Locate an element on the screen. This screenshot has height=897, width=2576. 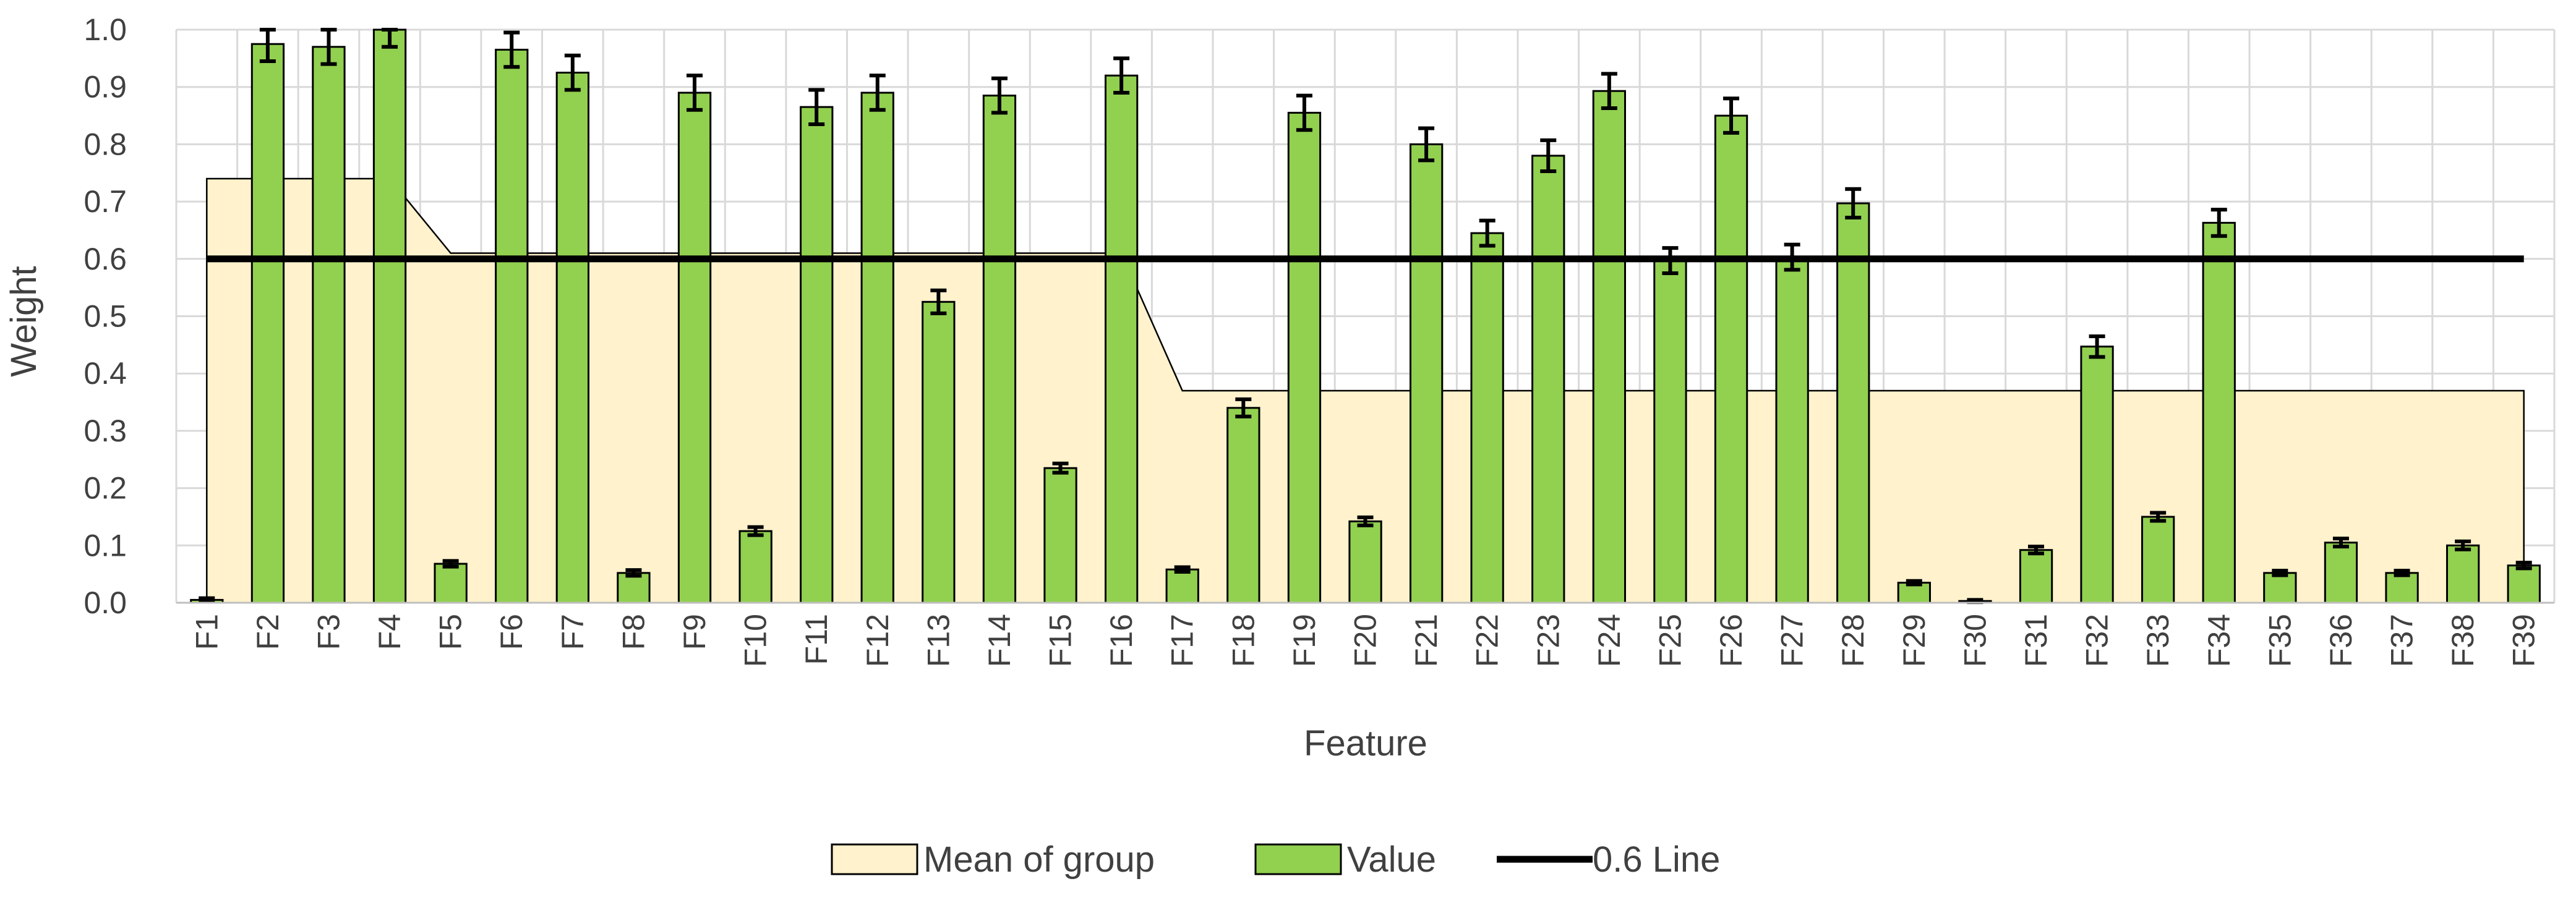
x-tick-label: F24 is located at coordinates (1609, 640).